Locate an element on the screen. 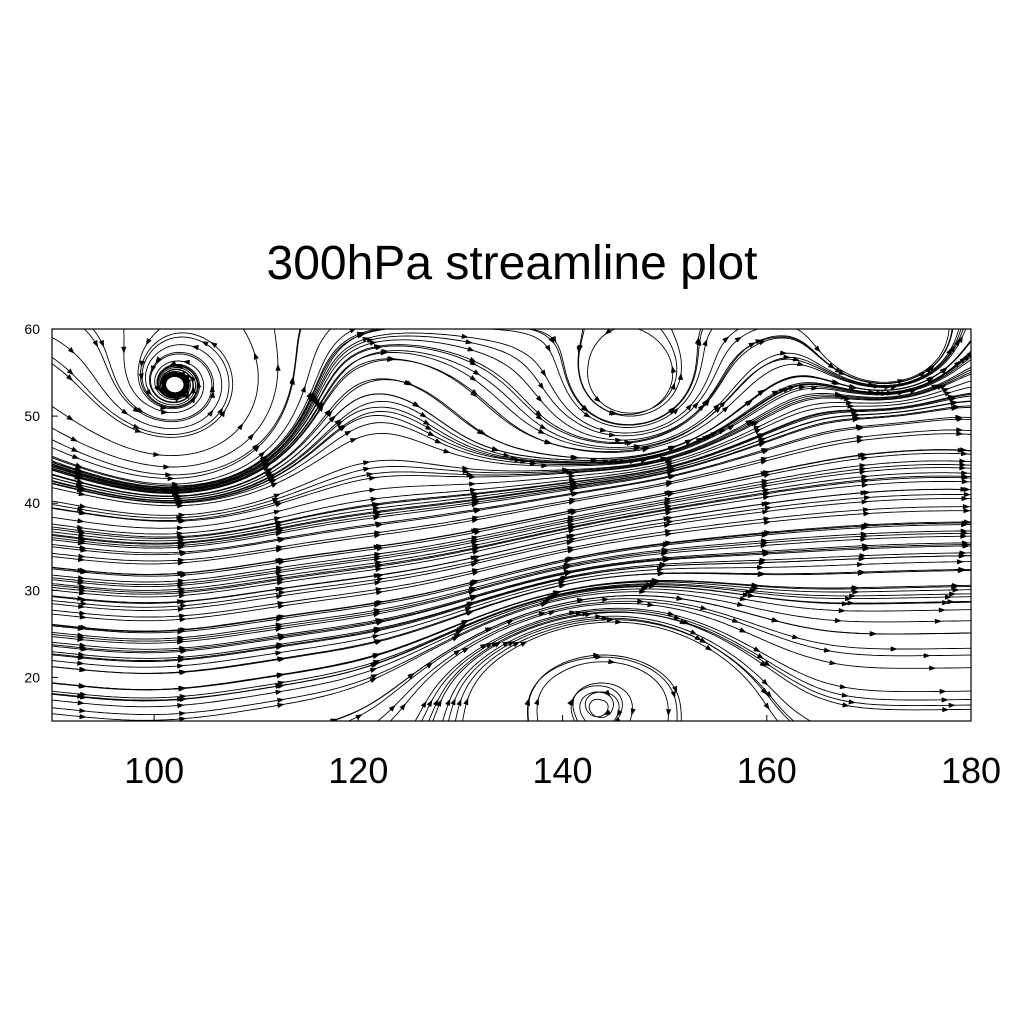  x-tick-label: 100 is located at coordinates (154, 770).